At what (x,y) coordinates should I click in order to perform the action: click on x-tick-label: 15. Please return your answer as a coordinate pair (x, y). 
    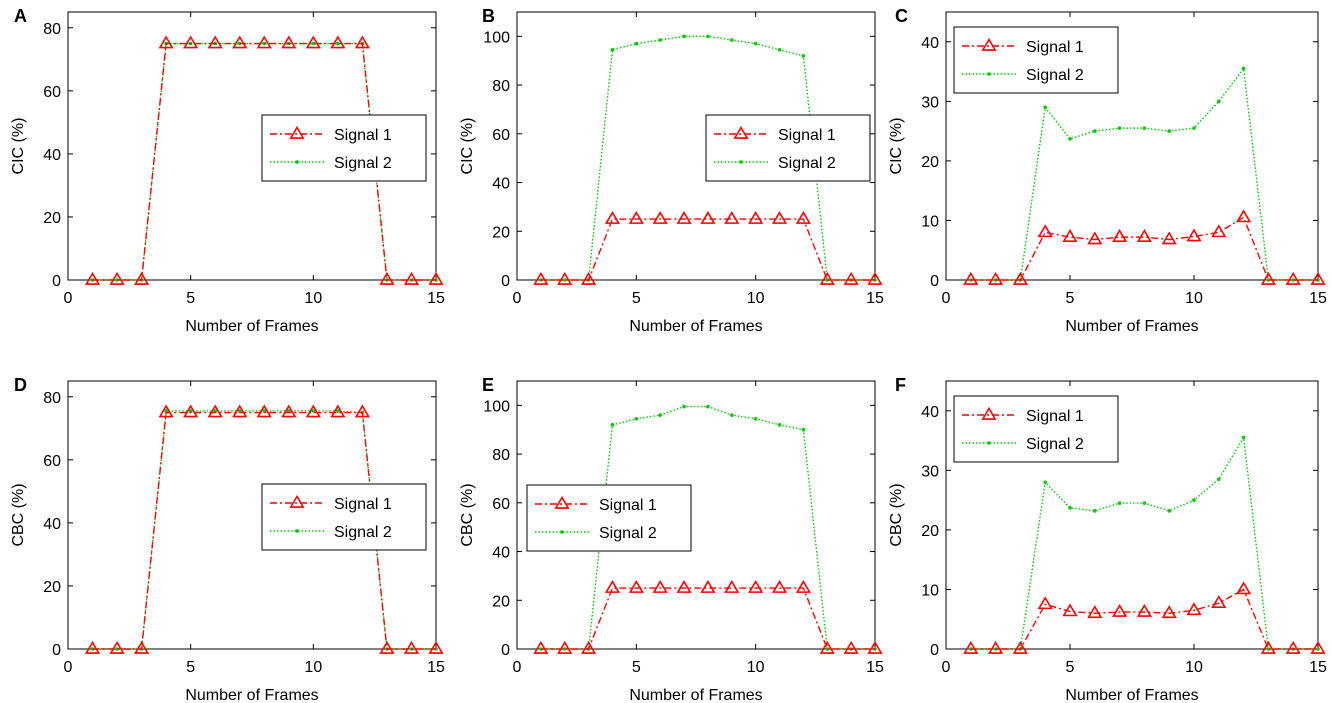
    Looking at the image, I should click on (1318, 667).